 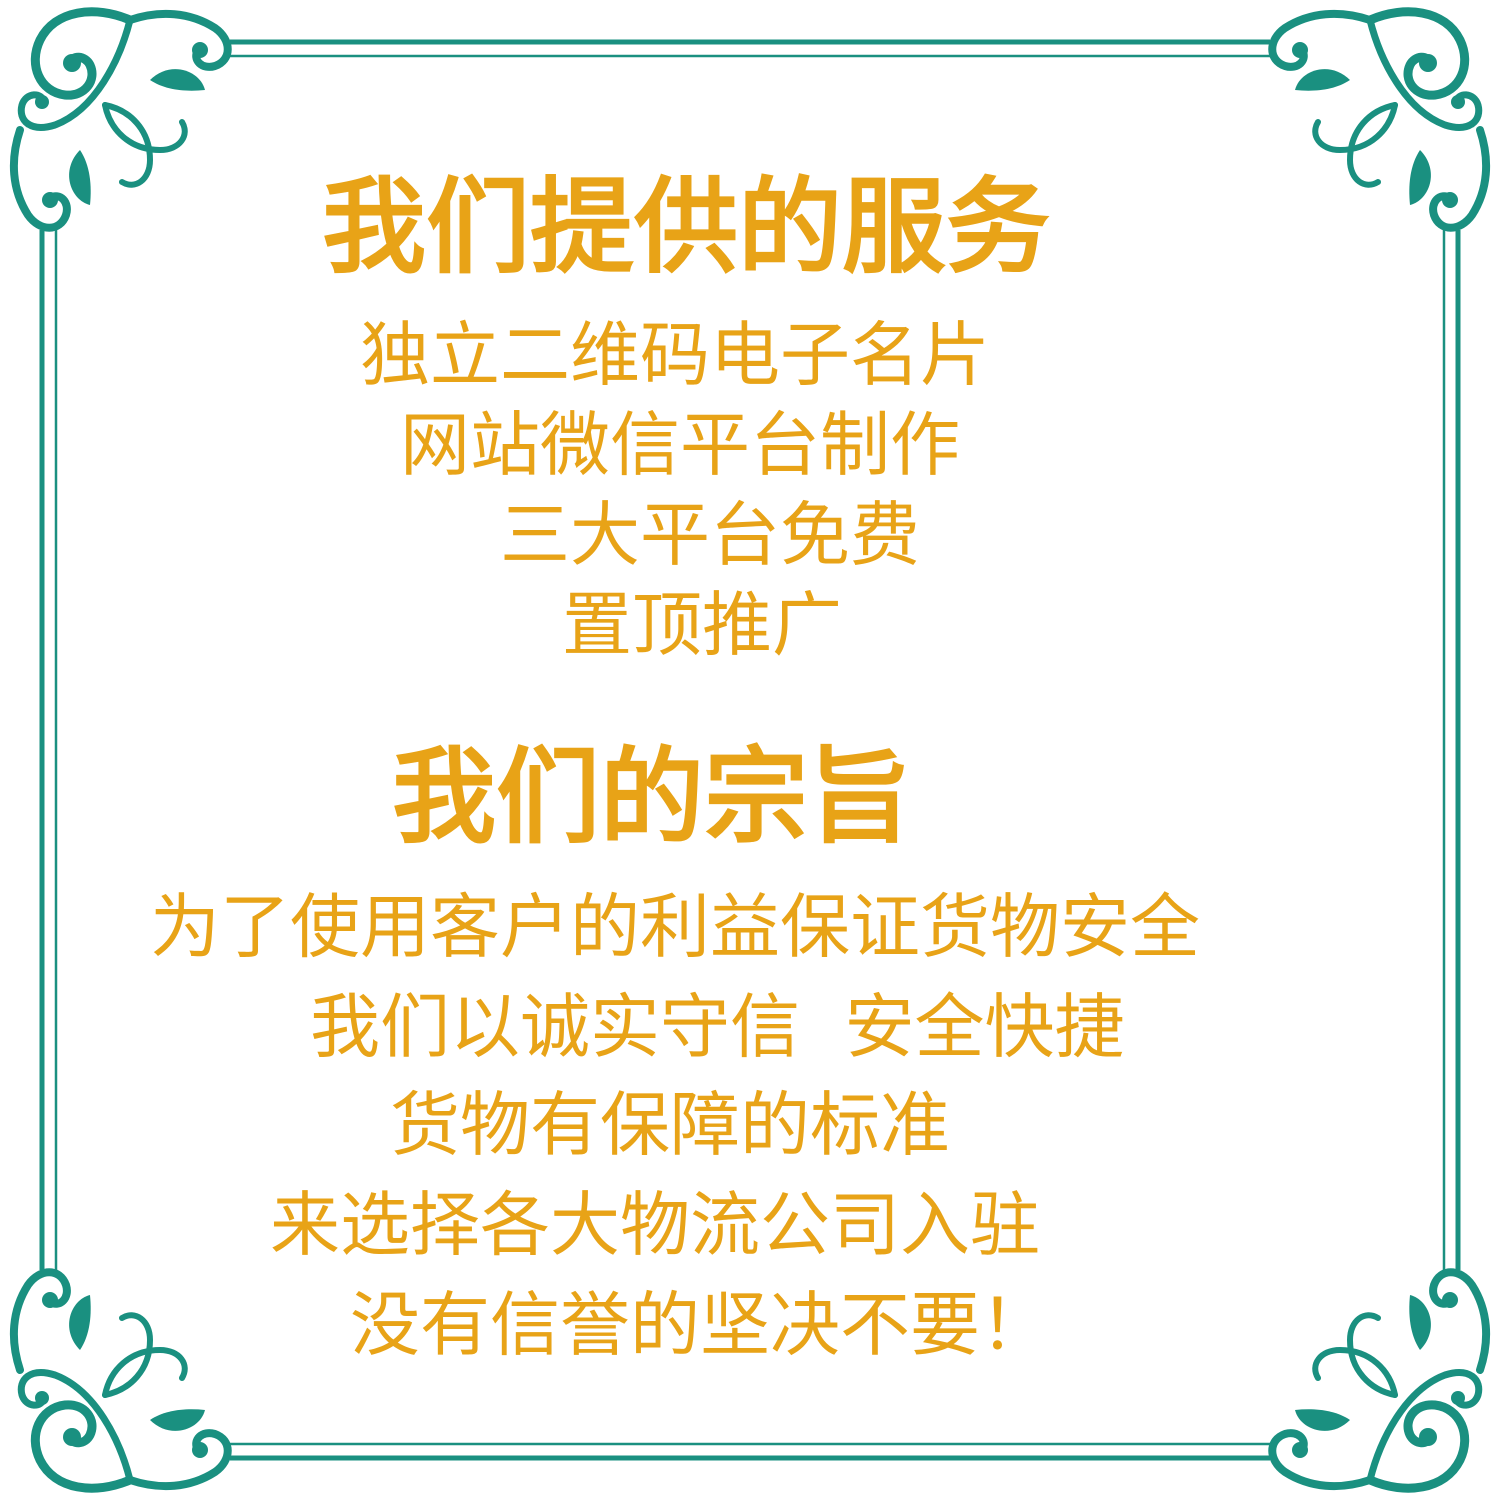 I want to click on service-item-1: 独立二维码电子名片, so click(x=675, y=355).